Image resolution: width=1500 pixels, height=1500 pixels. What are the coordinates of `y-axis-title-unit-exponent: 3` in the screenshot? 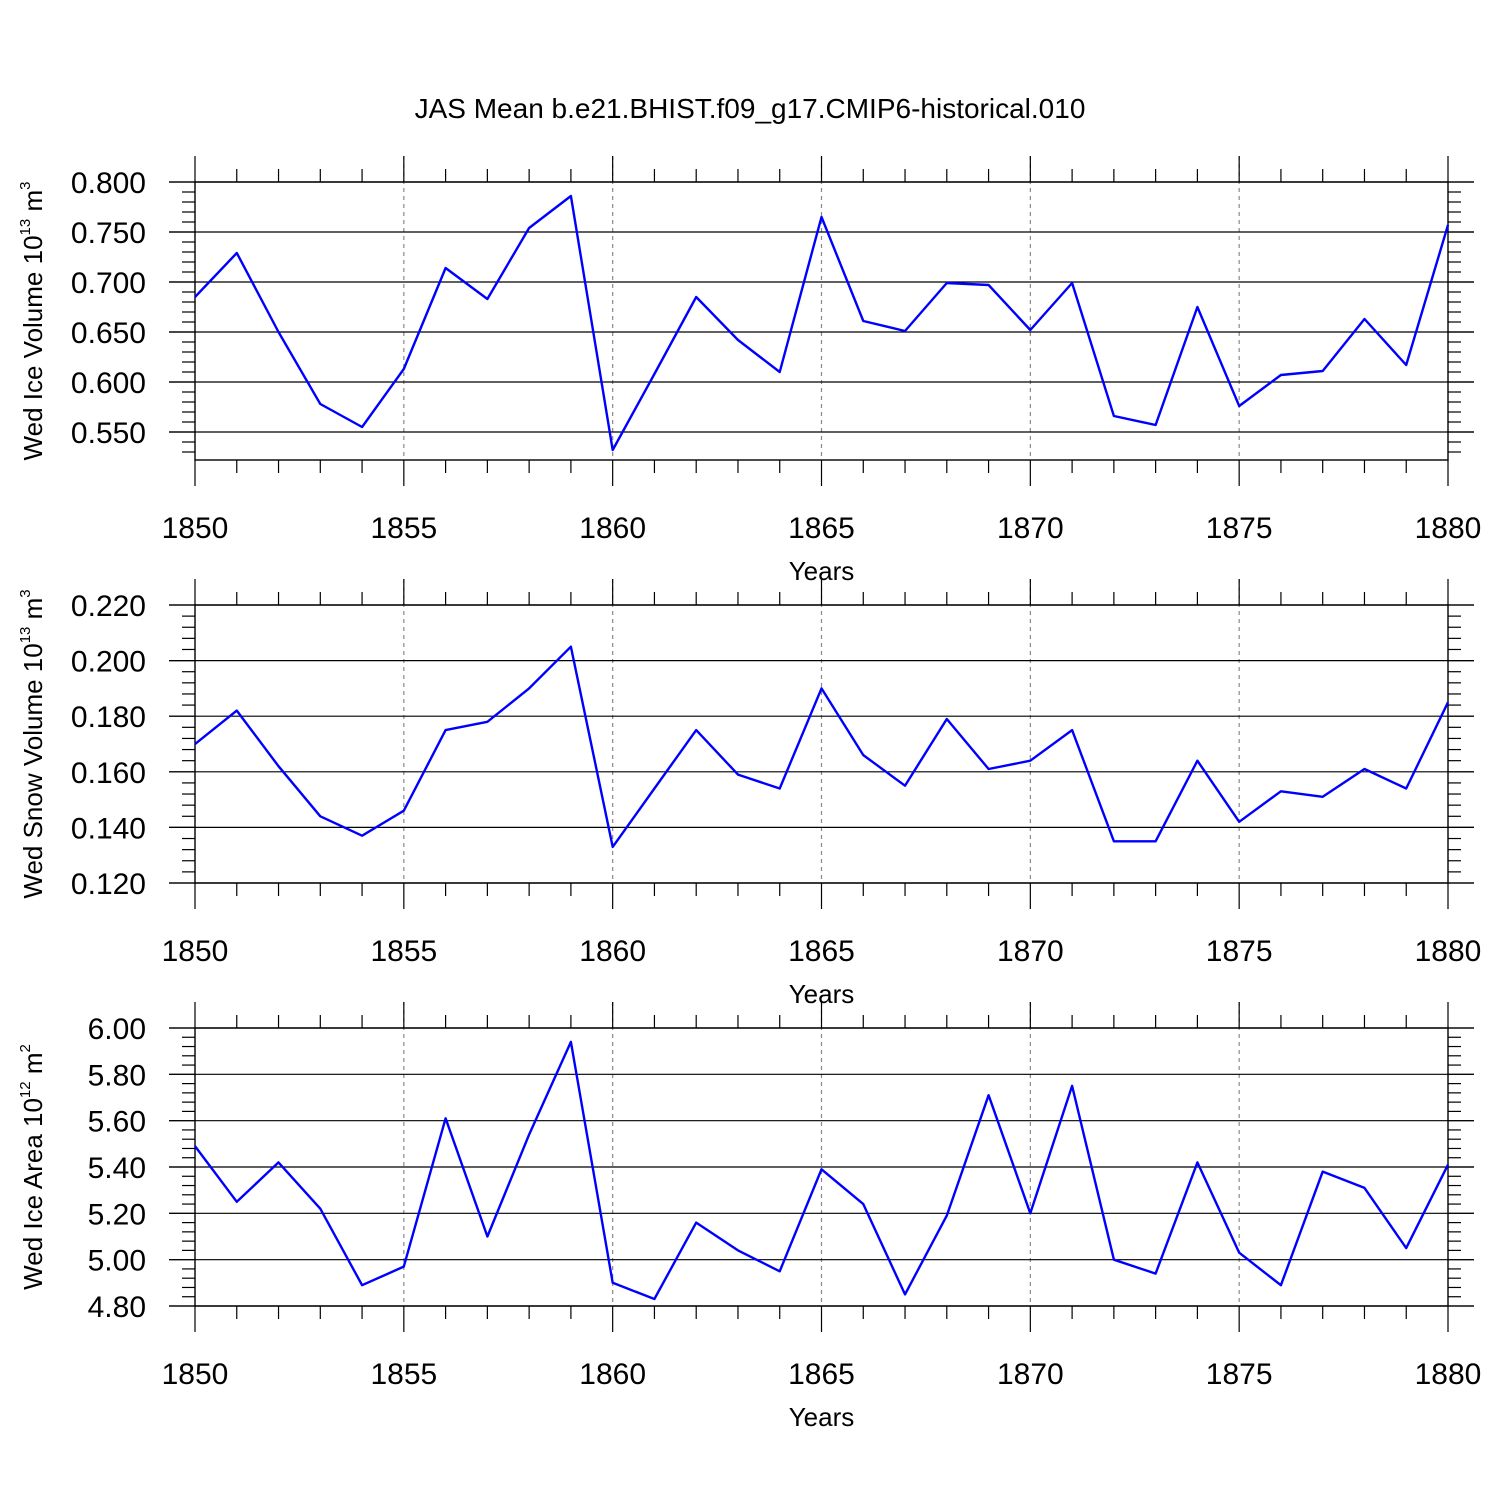 It's located at (25, 593).